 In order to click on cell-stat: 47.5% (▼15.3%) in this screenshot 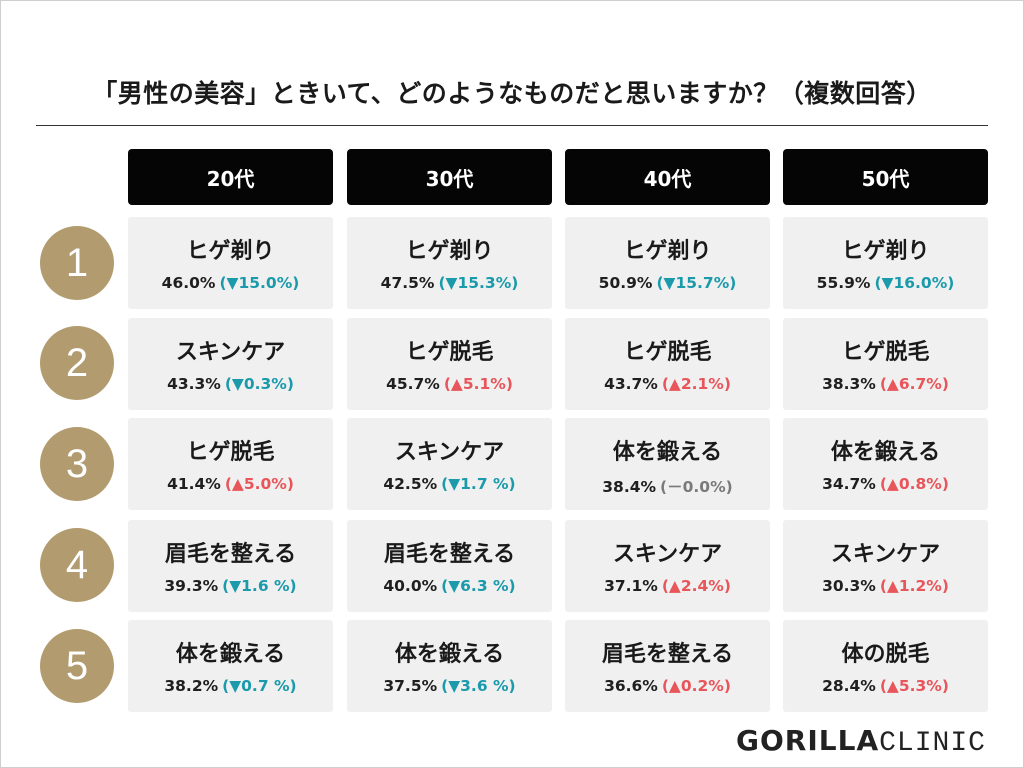, I will do `click(449, 283)`.